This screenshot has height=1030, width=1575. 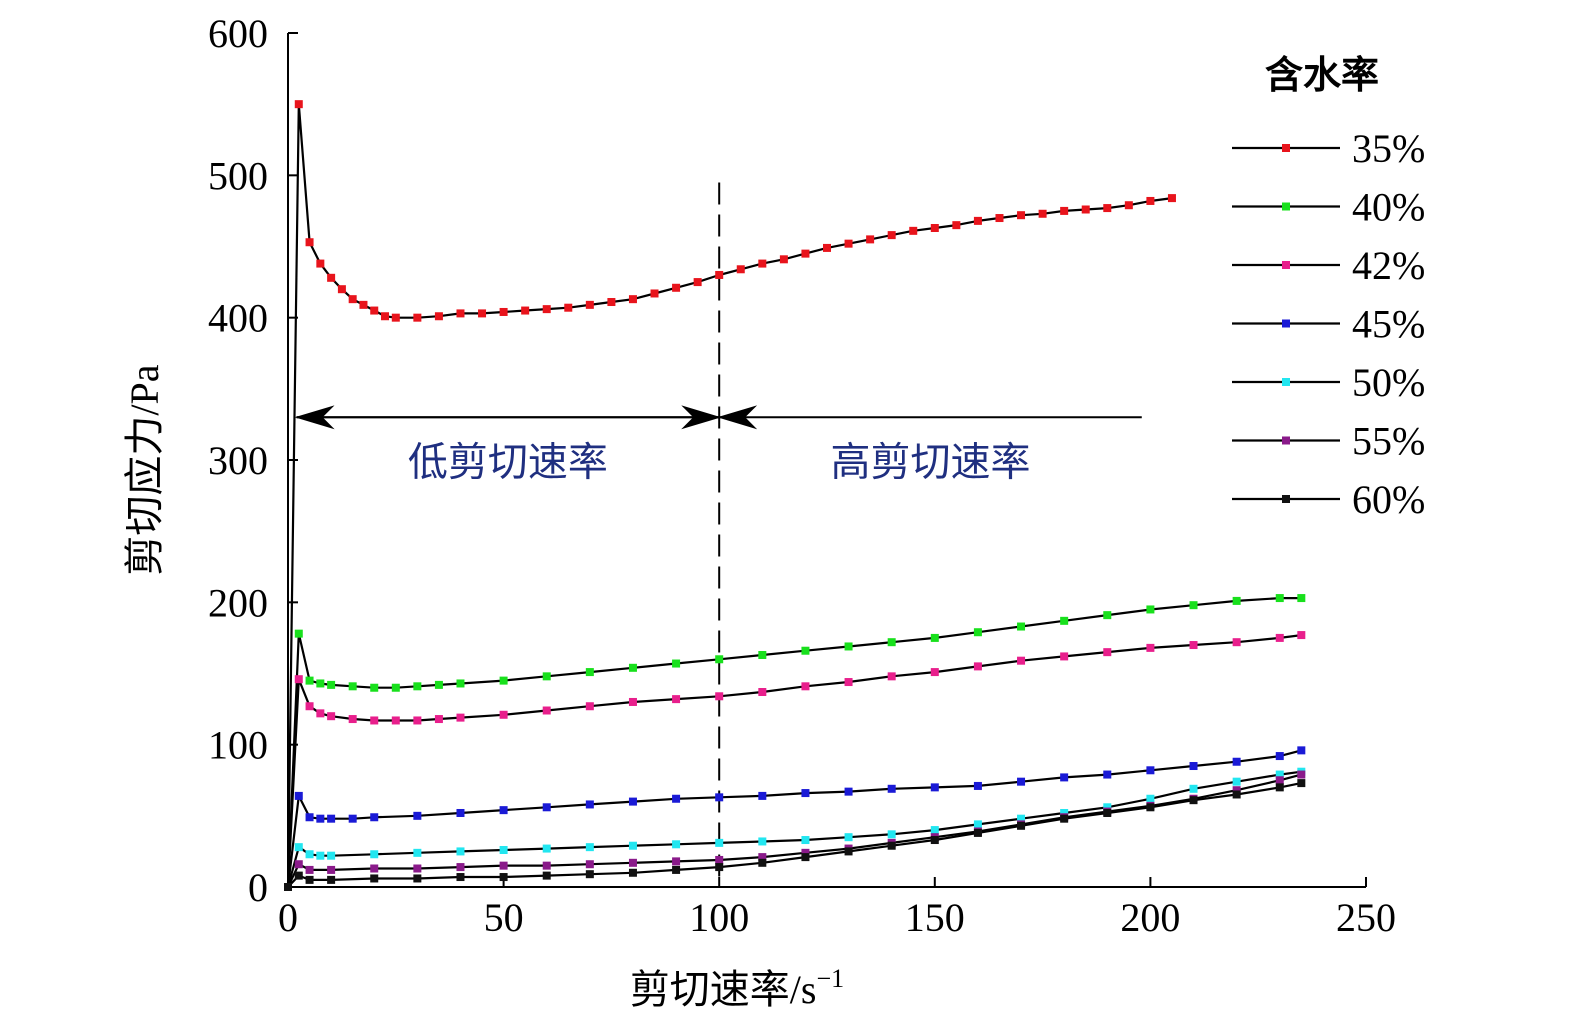 What do you see at coordinates (258, 887) in the screenshot?
I see `y-tick-label: 0` at bounding box center [258, 887].